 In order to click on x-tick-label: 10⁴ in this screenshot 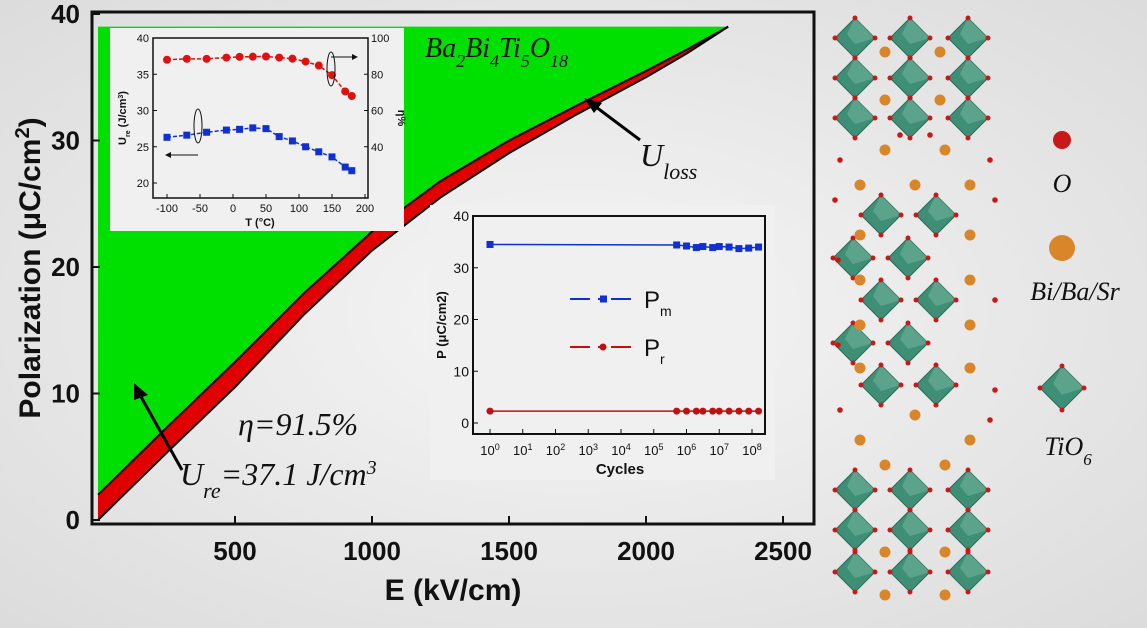, I will do `click(620, 450)`.